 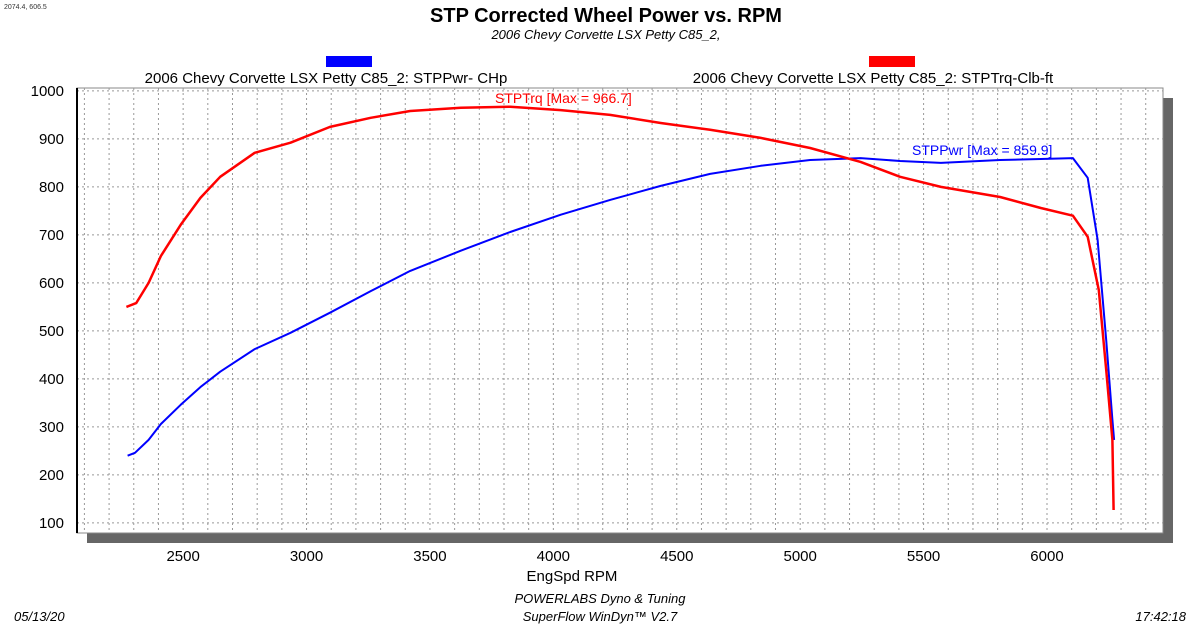 I want to click on torque-max-annotation: STPTrq [Max = 966.7], so click(x=563, y=98).